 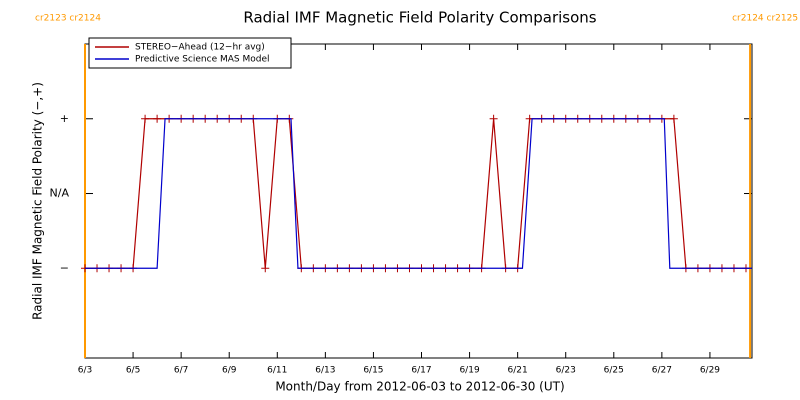 What do you see at coordinates (85, 371) in the screenshot?
I see `x-tick-label: 6/3` at bounding box center [85, 371].